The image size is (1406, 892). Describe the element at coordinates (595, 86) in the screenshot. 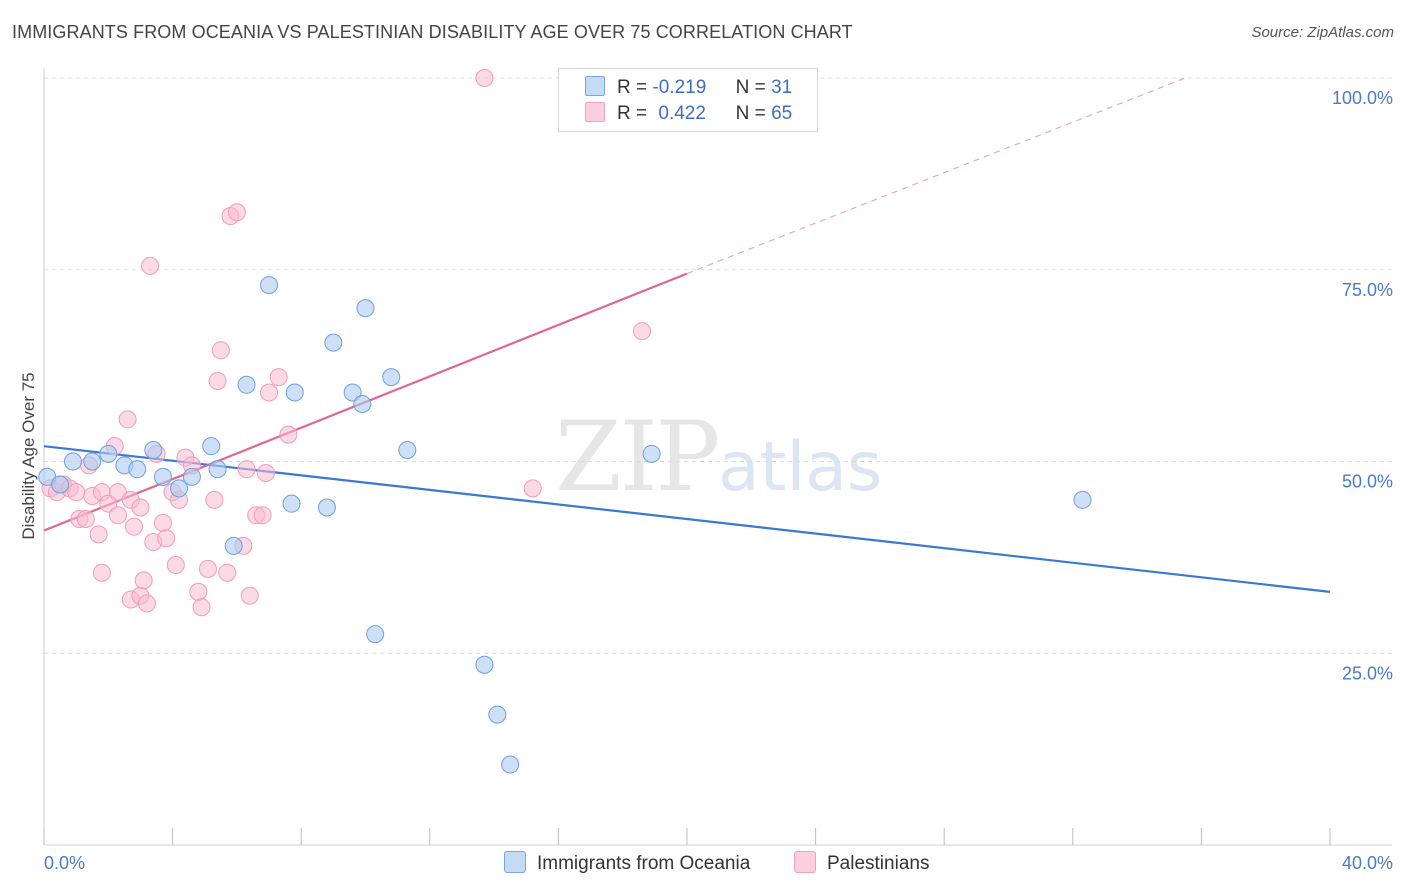

I see `oceania-swatch` at that location.